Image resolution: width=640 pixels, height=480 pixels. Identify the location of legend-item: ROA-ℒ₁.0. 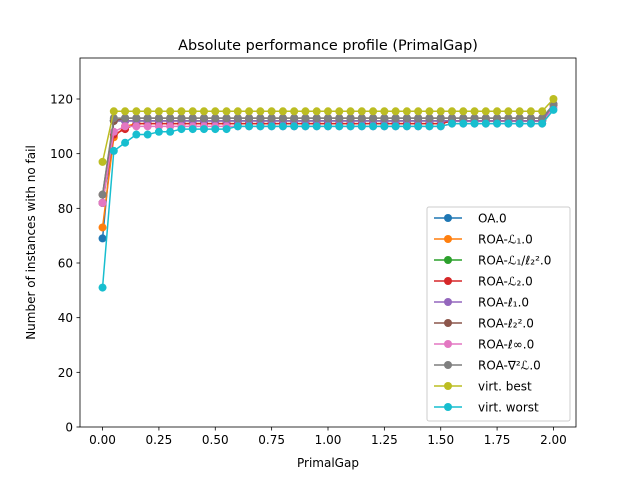
(483, 240).